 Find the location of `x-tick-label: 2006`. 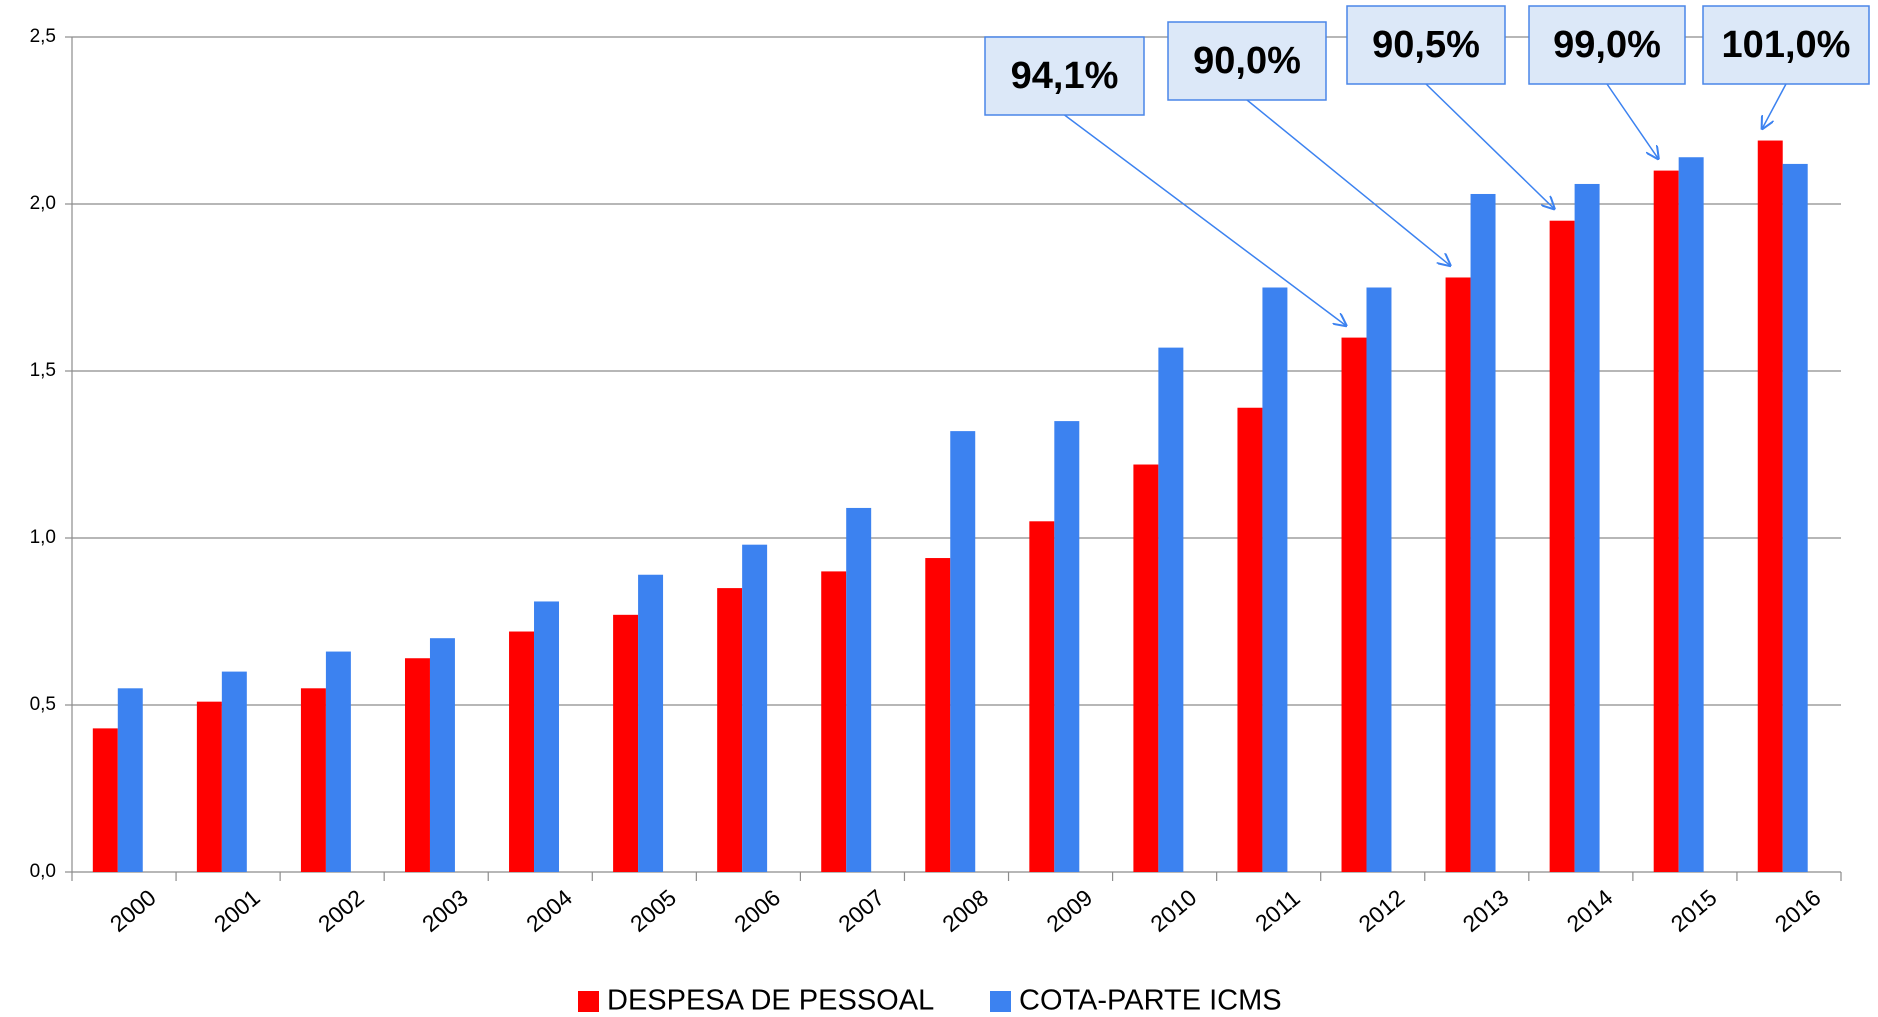

x-tick-label: 2006 is located at coordinates (757, 910).